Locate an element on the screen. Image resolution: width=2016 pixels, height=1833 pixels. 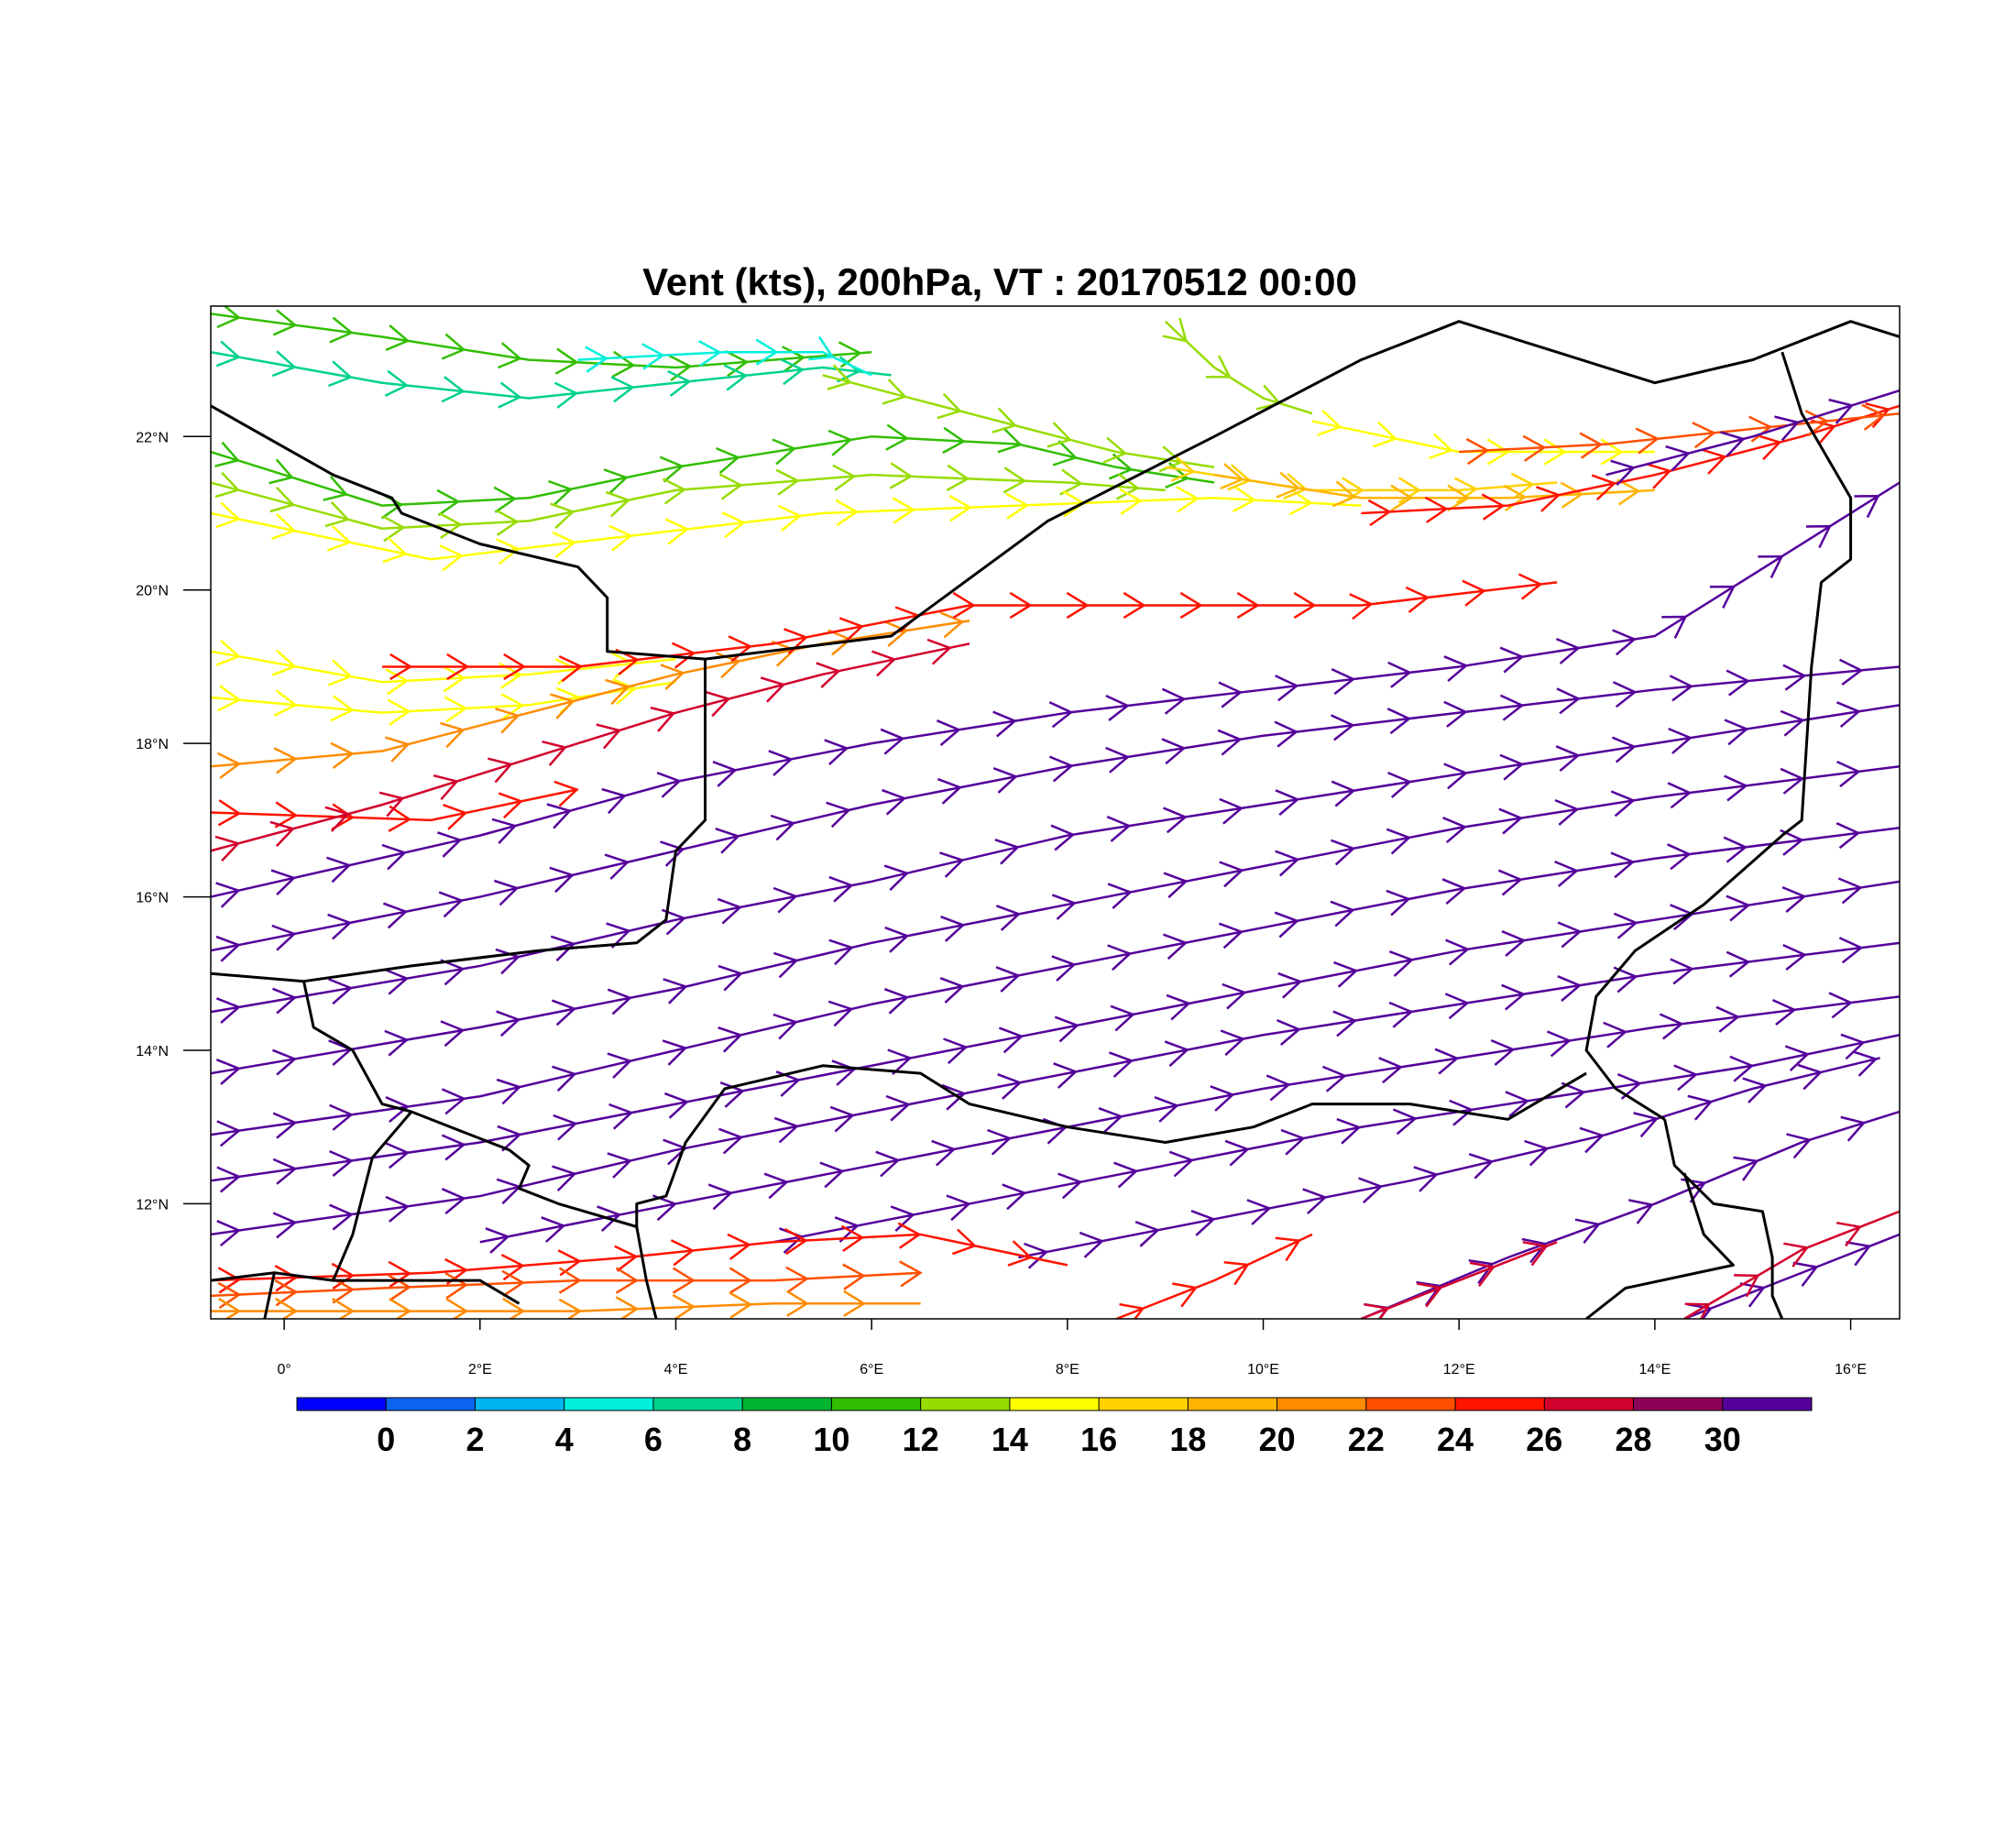
colorbar-label: 14 is located at coordinates (1010, 1439).